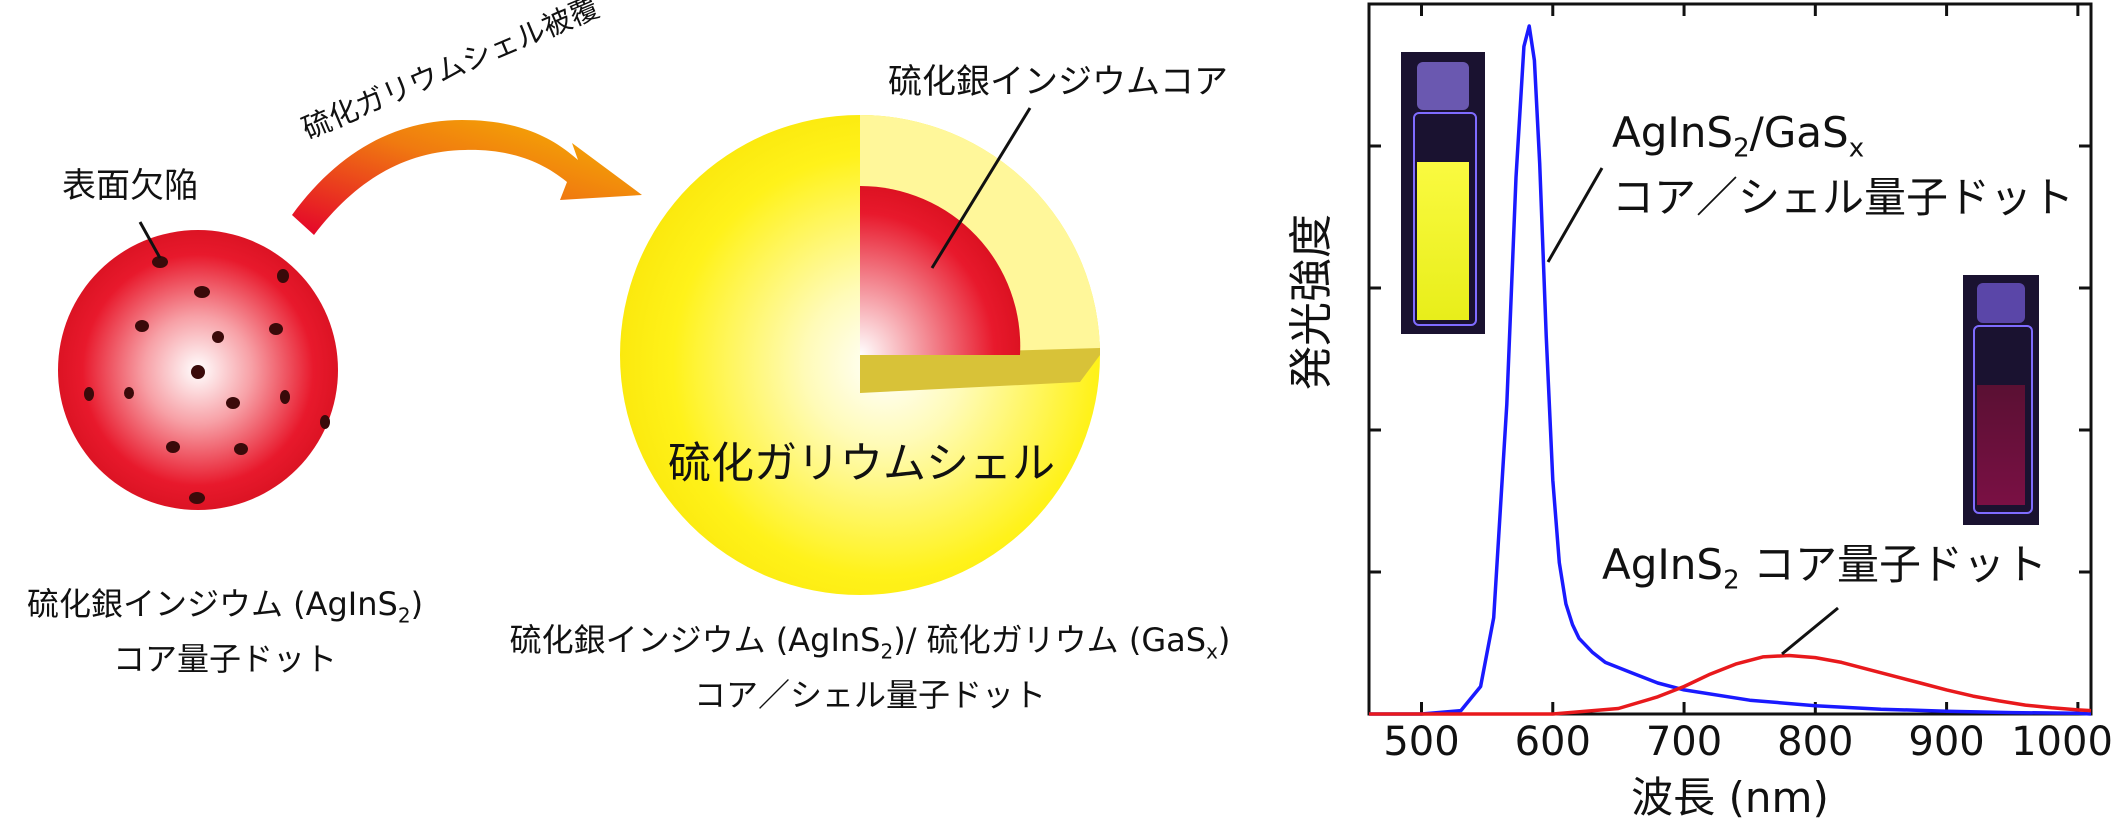 This screenshot has height=837, width=2125. What do you see at coordinates (1810, 631) in the screenshot?
I see `red-annotation-line` at bounding box center [1810, 631].